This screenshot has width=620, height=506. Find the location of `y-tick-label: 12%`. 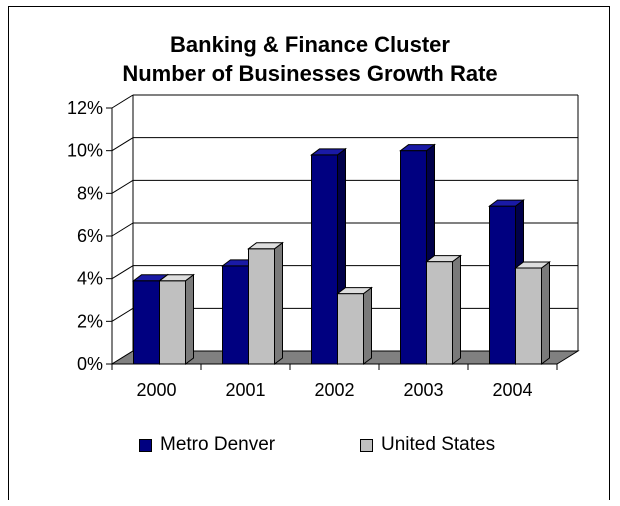

y-tick-label: 12% is located at coordinates (85, 108).